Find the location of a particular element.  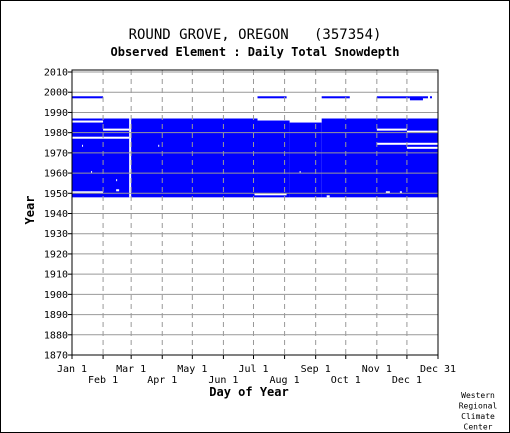

x-tick-label: Jun 1 is located at coordinates (223, 380).